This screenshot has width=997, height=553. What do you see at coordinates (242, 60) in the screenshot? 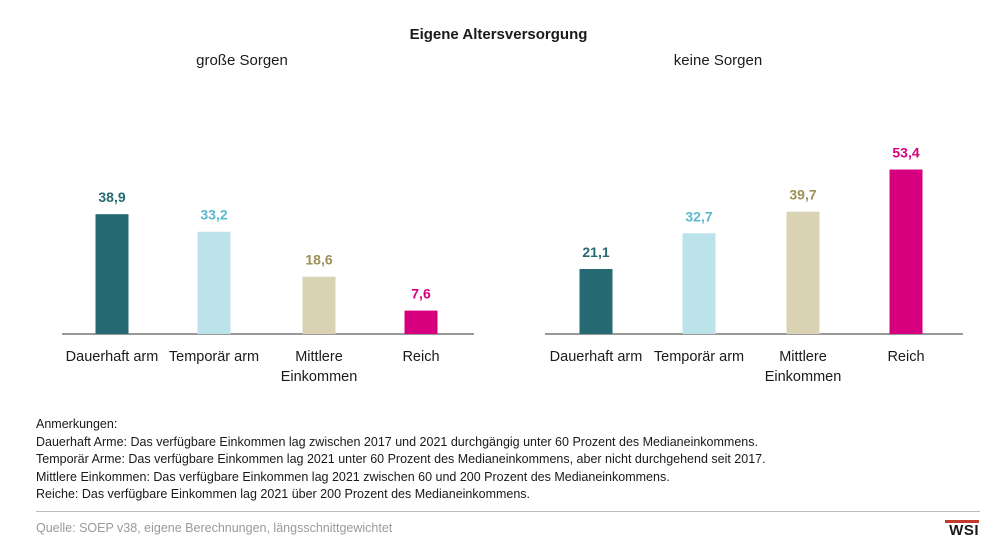
I see `panel-title-grosse-sorgen: große Sorgen` at bounding box center [242, 60].